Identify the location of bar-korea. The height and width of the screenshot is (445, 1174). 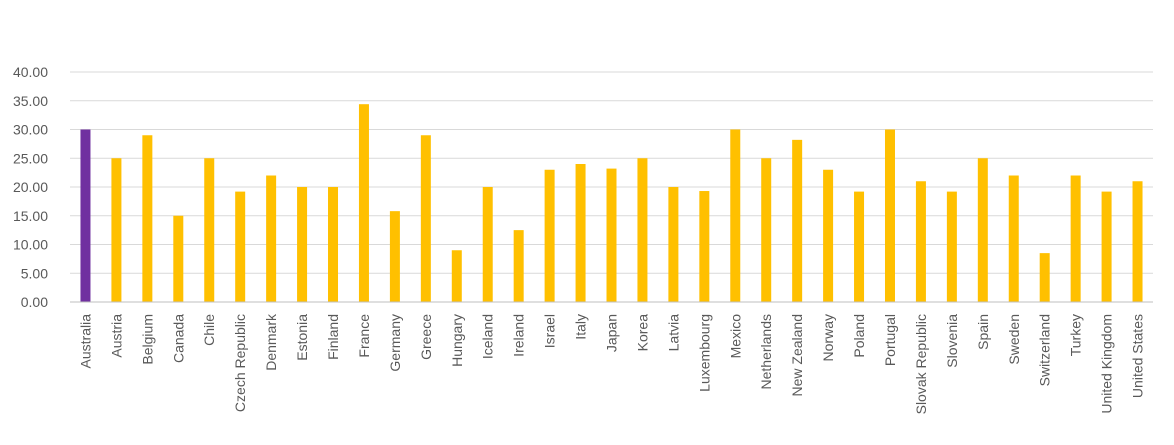
(642, 230).